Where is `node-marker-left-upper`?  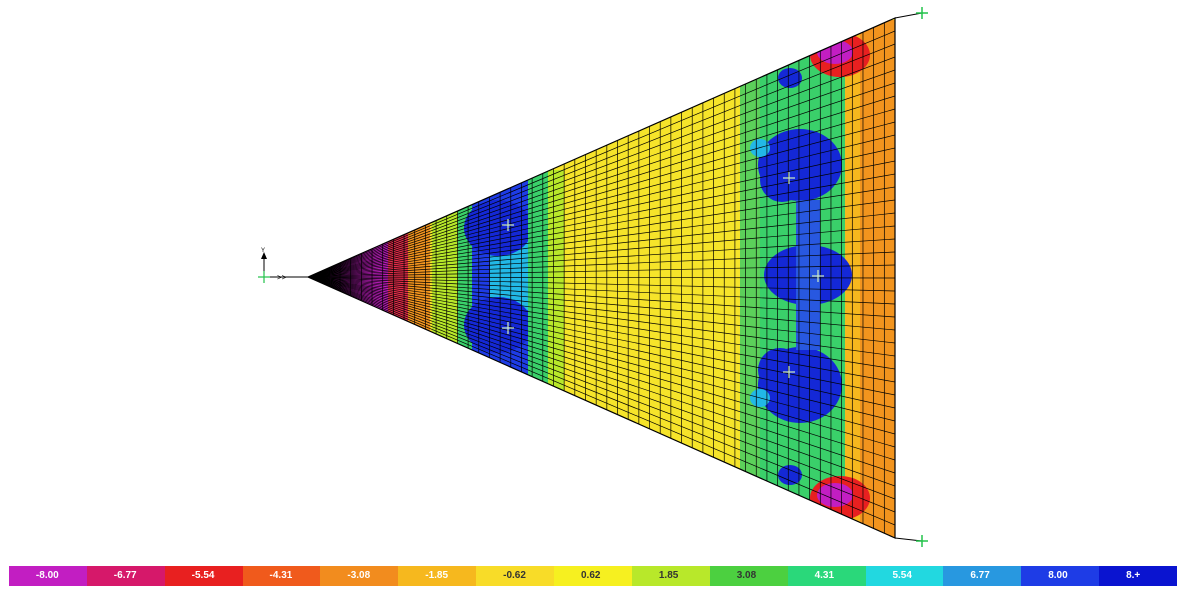
node-marker-left-upper is located at coordinates (508, 225).